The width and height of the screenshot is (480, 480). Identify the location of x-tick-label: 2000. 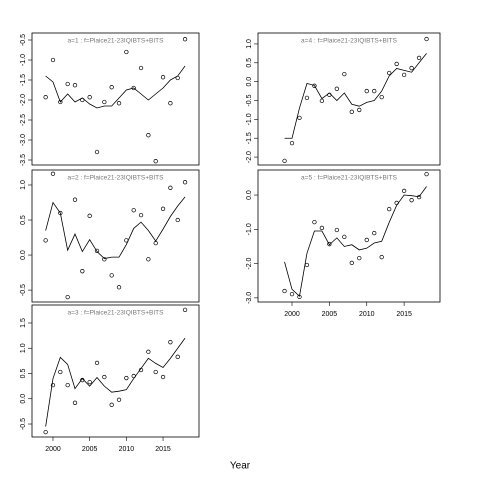
(292, 314).